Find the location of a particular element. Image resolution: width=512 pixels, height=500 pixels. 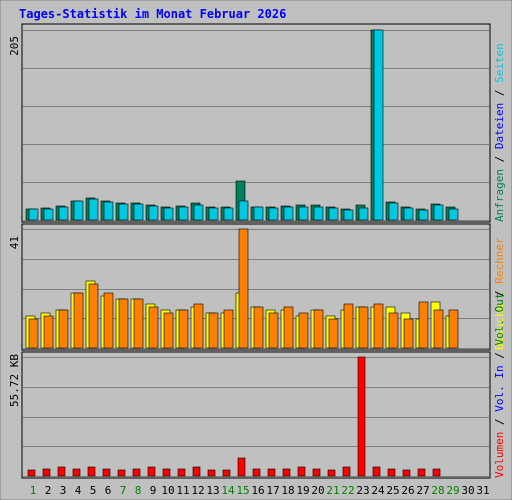

x-label-day-23: 23 is located at coordinates (362, 490).